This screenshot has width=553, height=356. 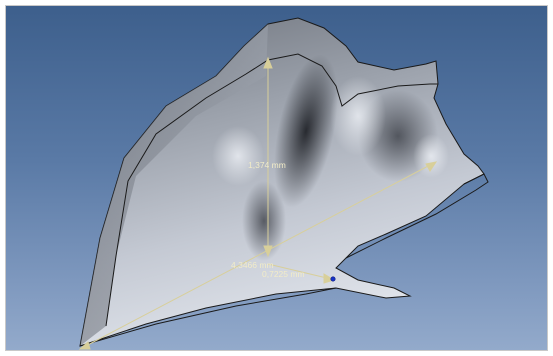 What do you see at coordinates (208, 317) in the screenshot?
I see `model-front-edge` at bounding box center [208, 317].